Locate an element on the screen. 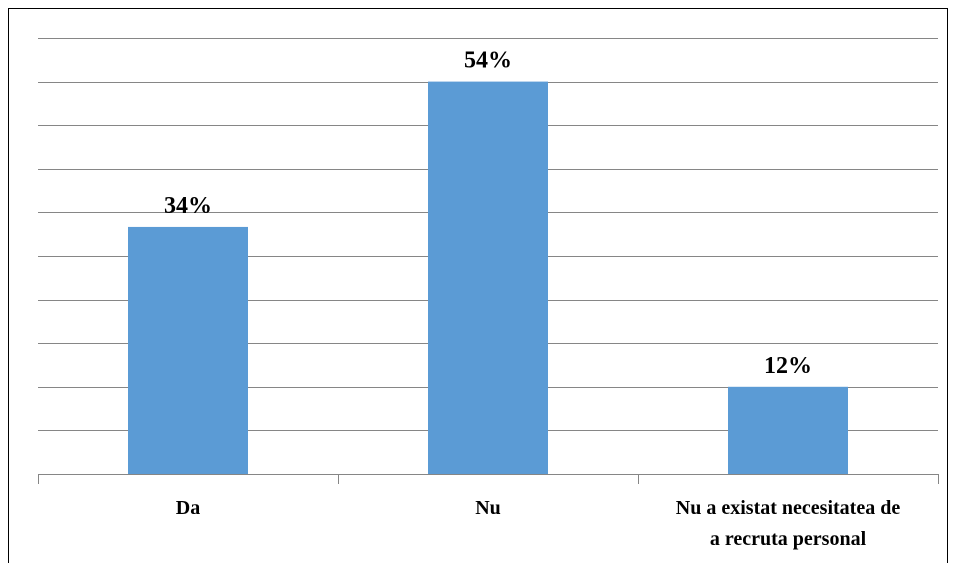 This screenshot has height=563, width=956. category-label: a recruta personal is located at coordinates (788, 539).